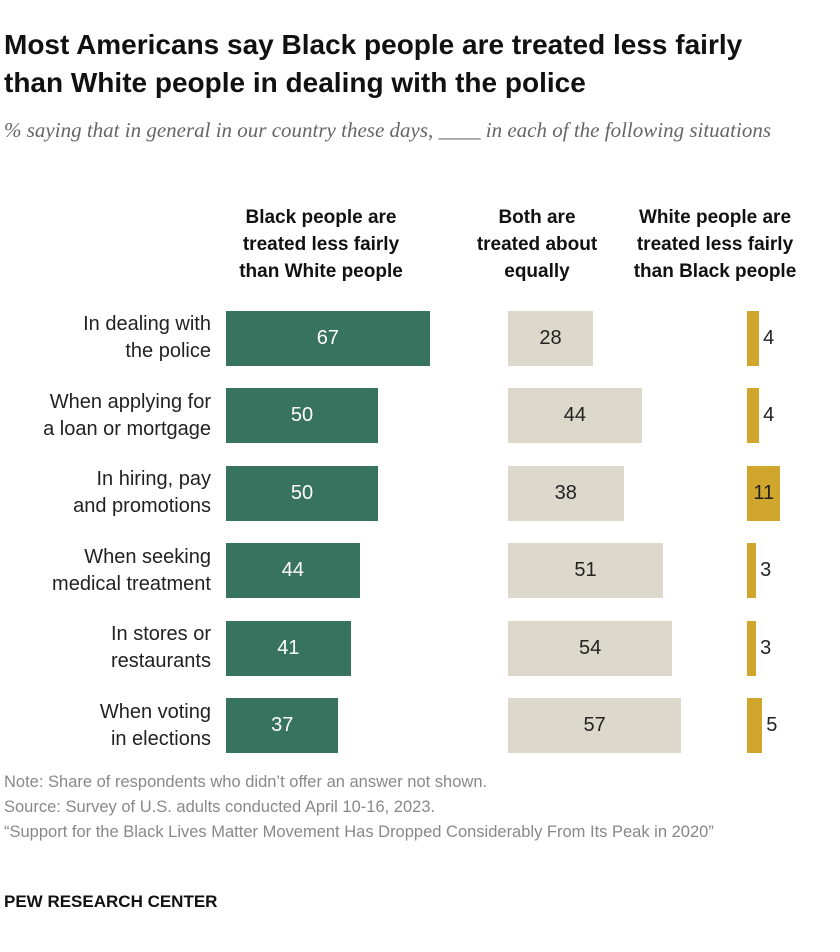  Describe the element at coordinates (147, 337) in the screenshot. I see `category-label: In dealing with the police` at that location.